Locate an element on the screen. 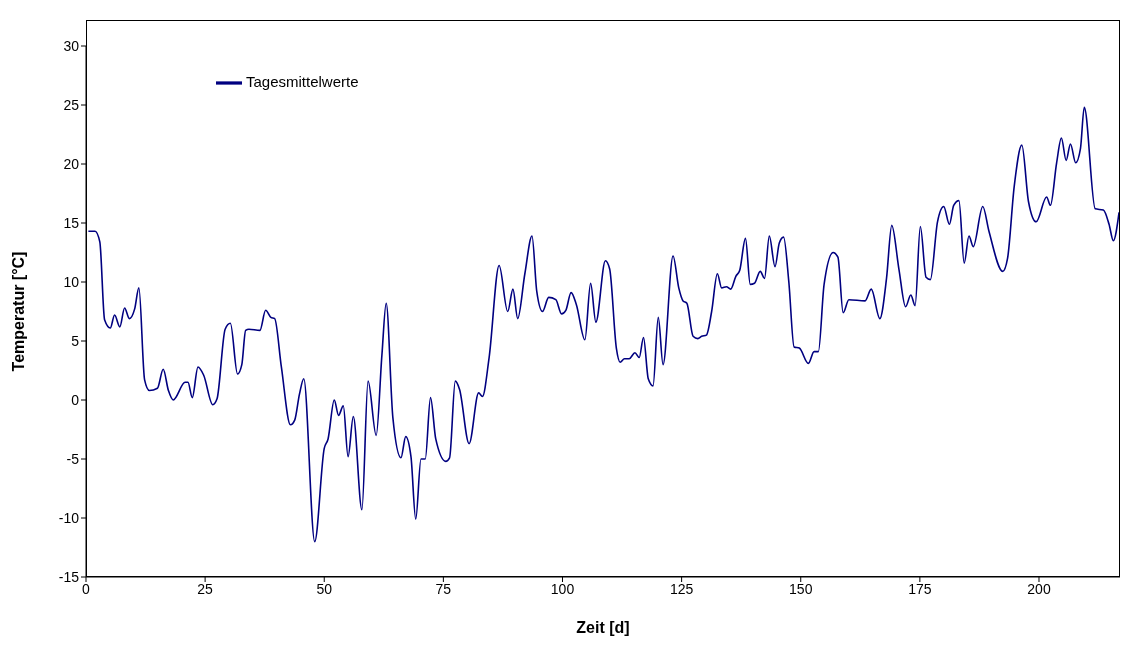 The width and height of the screenshot is (1130, 655). y-tick-label: 20 is located at coordinates (71, 163).